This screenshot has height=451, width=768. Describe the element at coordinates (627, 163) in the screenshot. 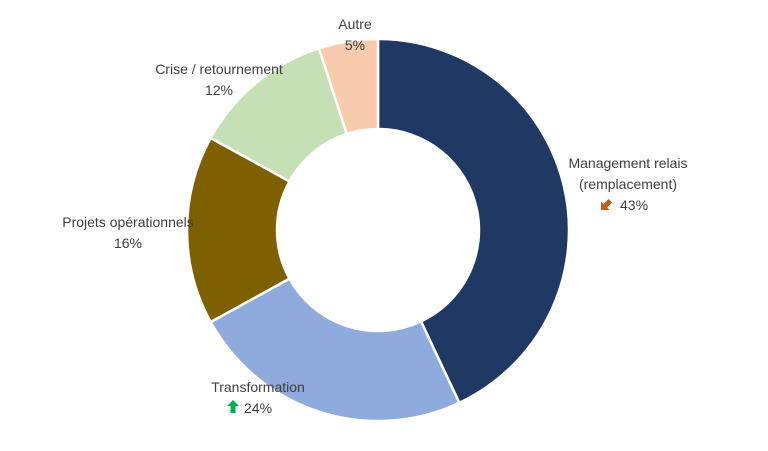

I see `label-management-relais-line1: Management relais` at that location.